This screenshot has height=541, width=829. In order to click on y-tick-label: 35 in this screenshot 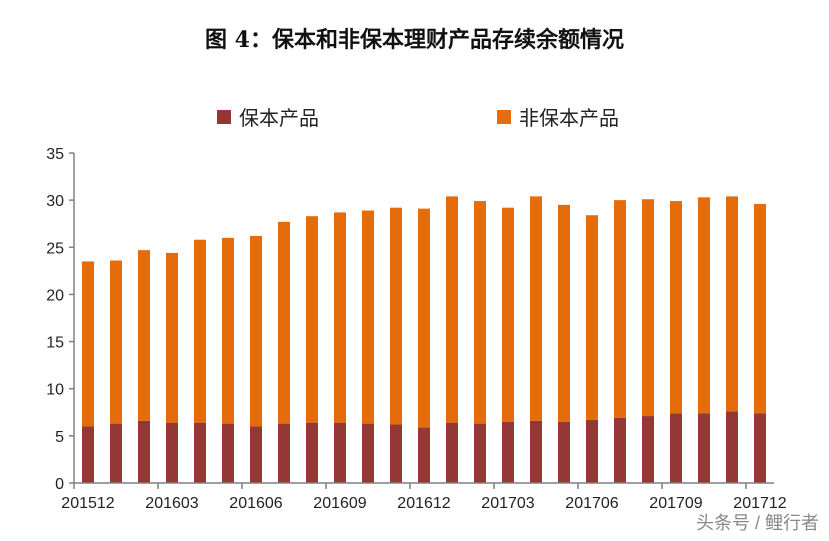, I will do `click(55, 154)`.